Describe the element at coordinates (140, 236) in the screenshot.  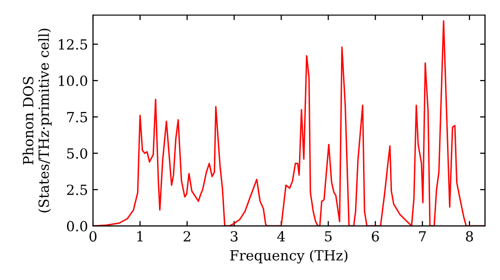
I see `x-tick-label: 1` at that location.